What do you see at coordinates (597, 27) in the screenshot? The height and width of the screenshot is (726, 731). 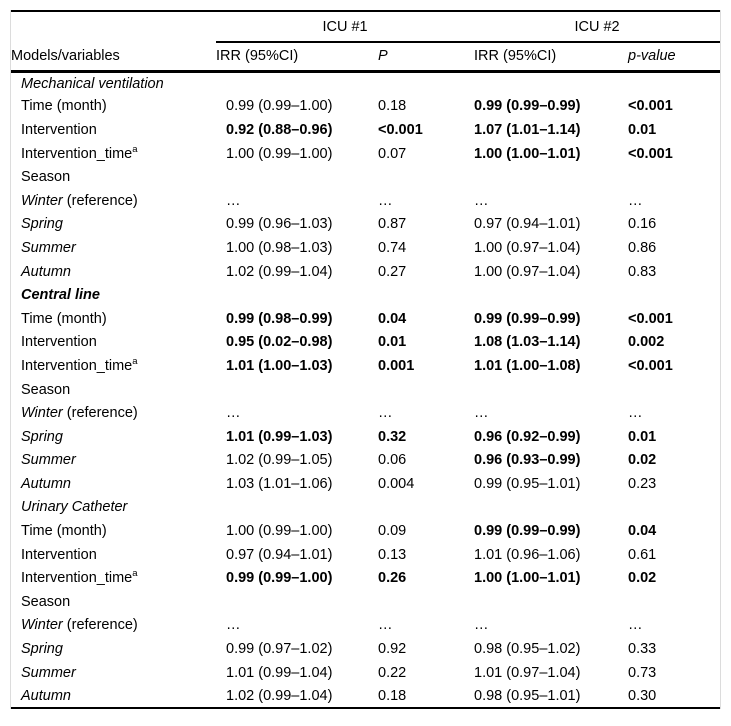 I see `col-group-icu2: ICU #2` at bounding box center [597, 27].